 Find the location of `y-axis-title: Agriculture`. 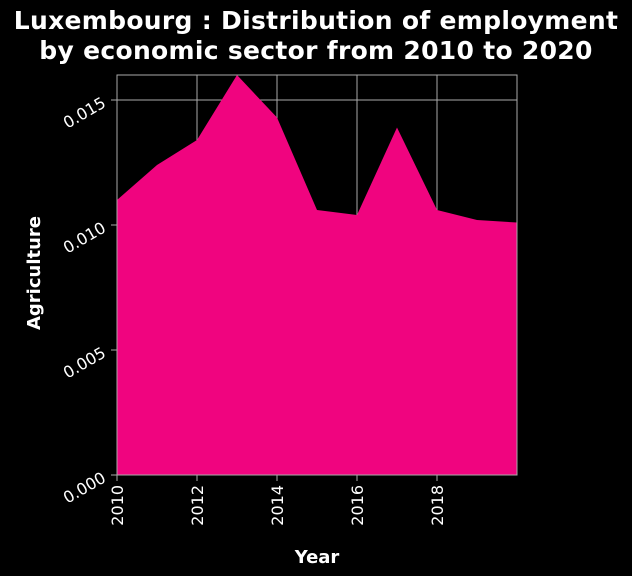

y-axis-title: Agriculture is located at coordinates (34, 273).